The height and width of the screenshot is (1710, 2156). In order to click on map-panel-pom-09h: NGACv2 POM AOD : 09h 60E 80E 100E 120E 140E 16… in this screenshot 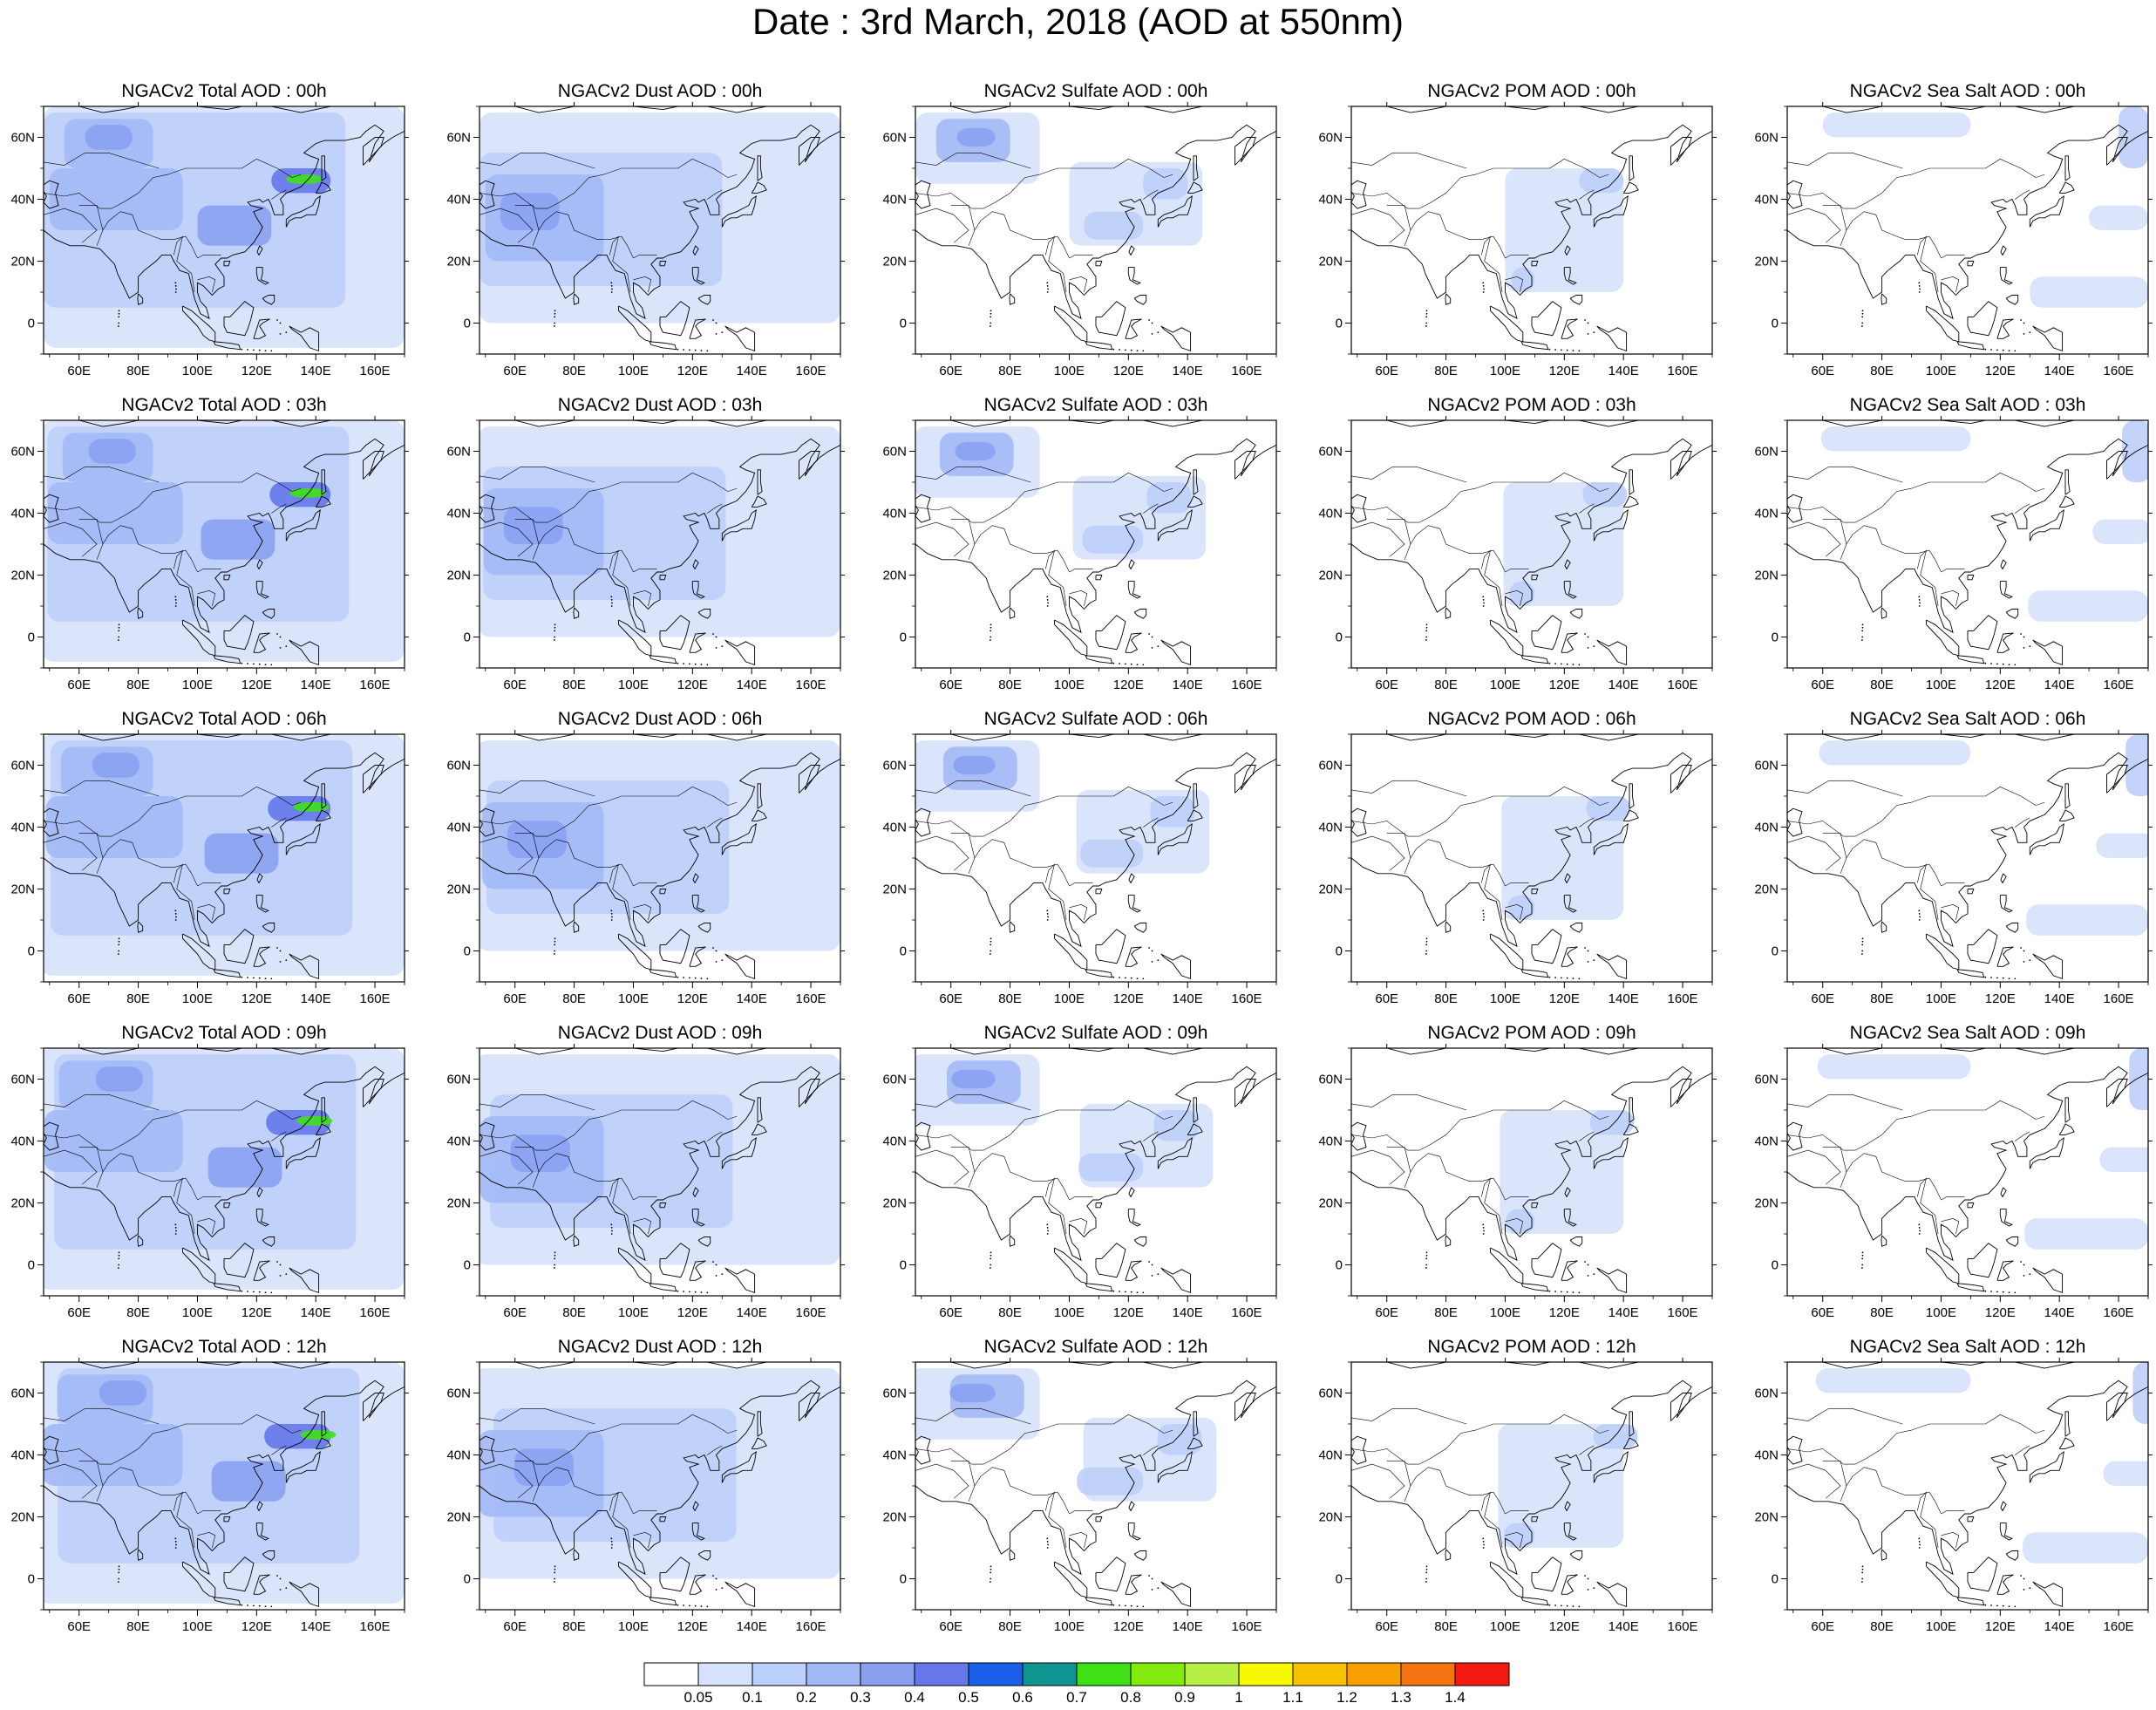, I will do `click(1526, 1179)`.